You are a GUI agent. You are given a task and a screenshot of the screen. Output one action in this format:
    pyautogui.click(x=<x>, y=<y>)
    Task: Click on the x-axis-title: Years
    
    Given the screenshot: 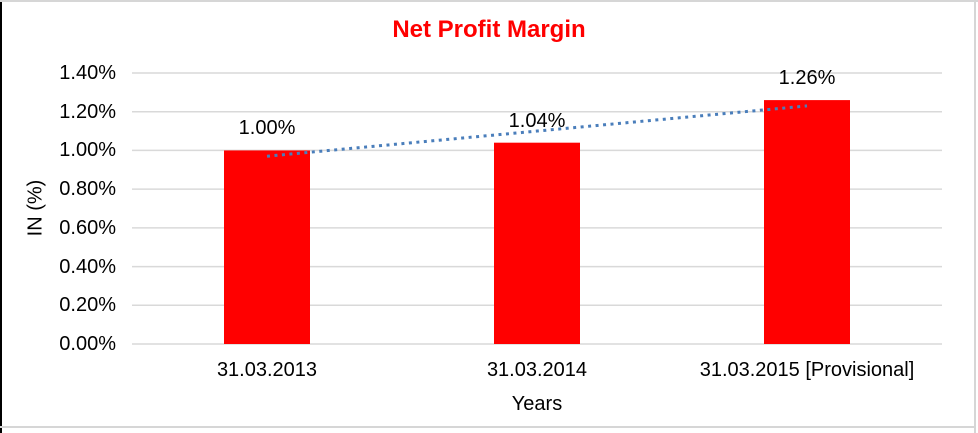 What is the action you would take?
    pyautogui.click(x=537, y=404)
    